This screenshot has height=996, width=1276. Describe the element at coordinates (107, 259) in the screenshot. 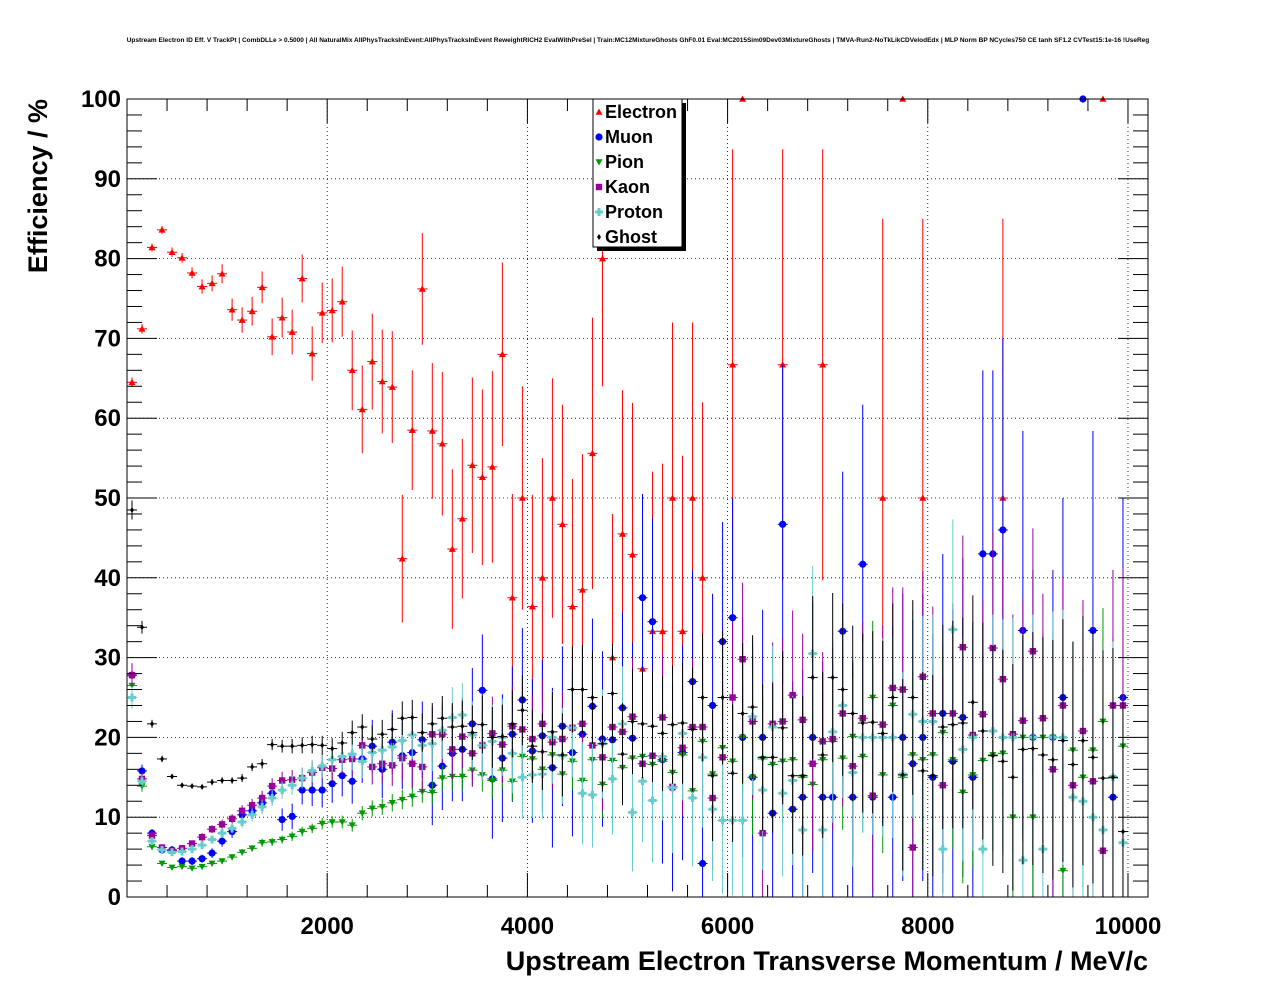

I see `y-tick-label: 80` at that location.